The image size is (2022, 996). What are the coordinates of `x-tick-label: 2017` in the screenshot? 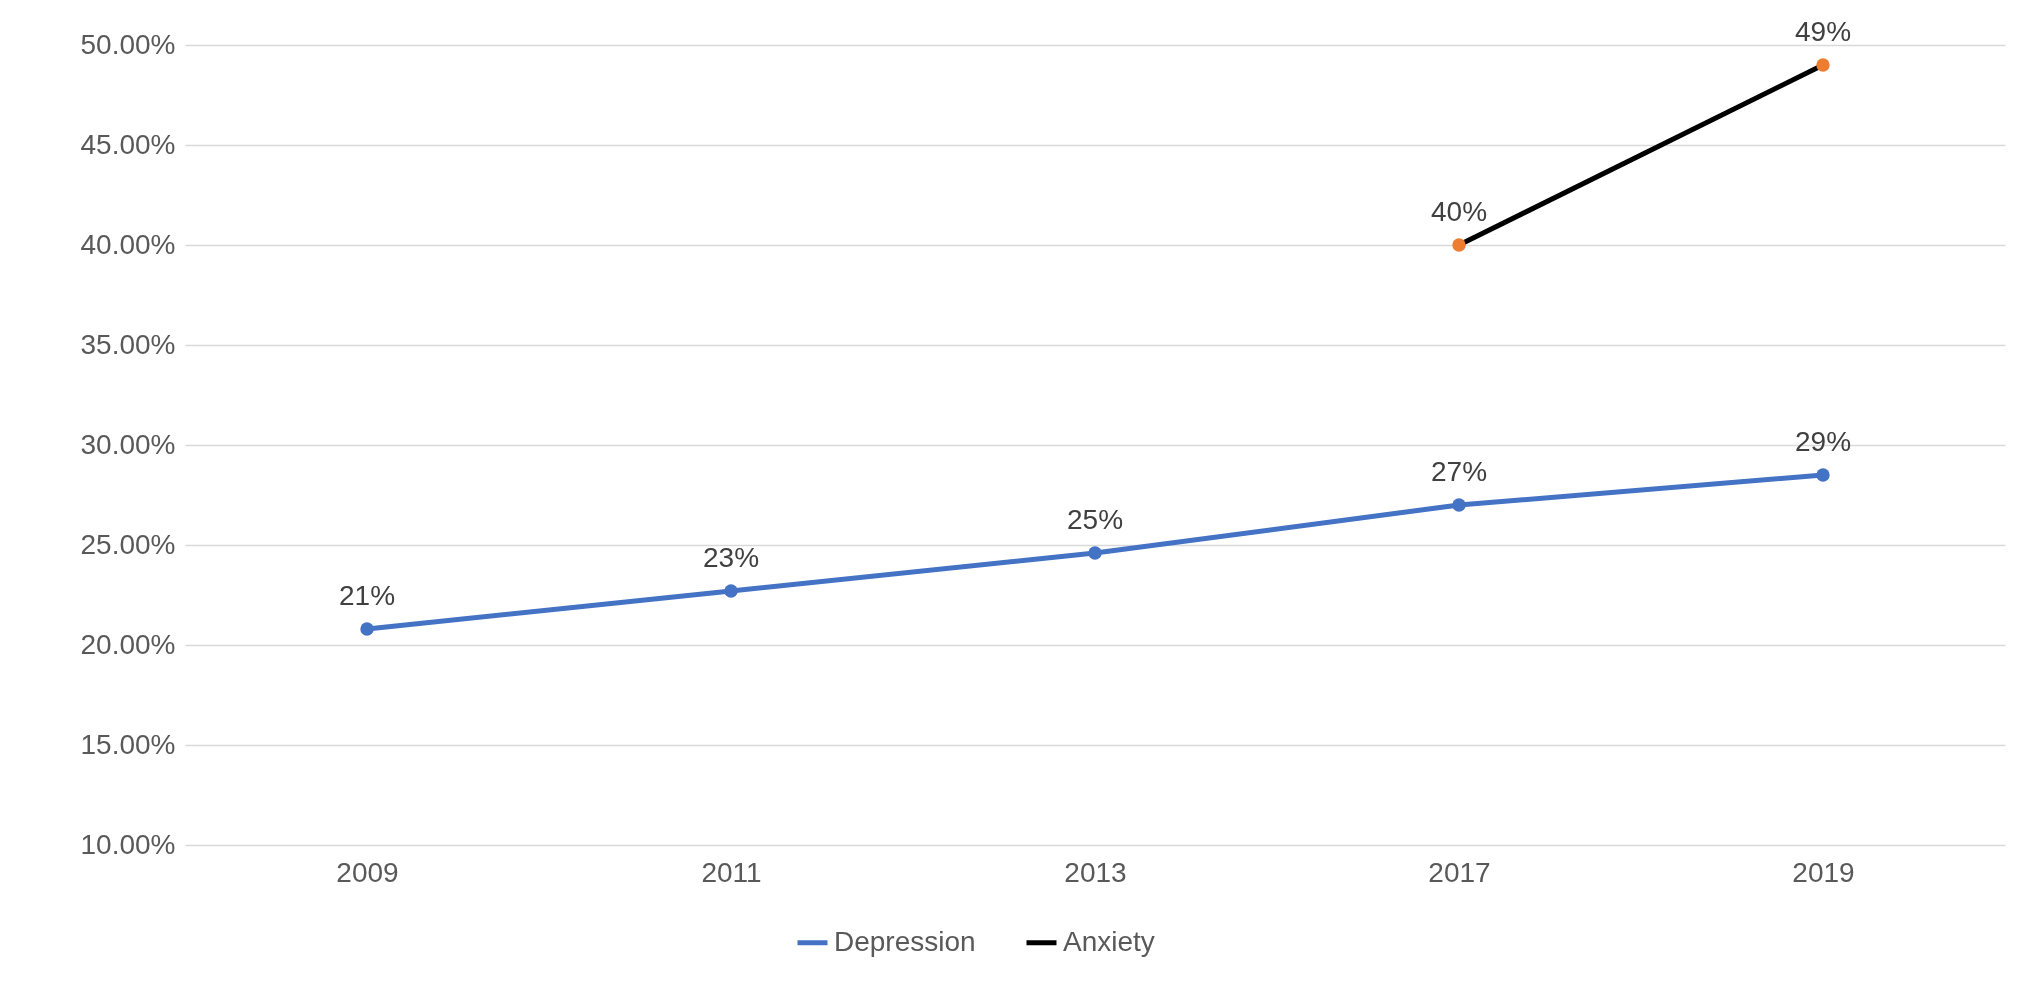 It's located at (1459, 872).